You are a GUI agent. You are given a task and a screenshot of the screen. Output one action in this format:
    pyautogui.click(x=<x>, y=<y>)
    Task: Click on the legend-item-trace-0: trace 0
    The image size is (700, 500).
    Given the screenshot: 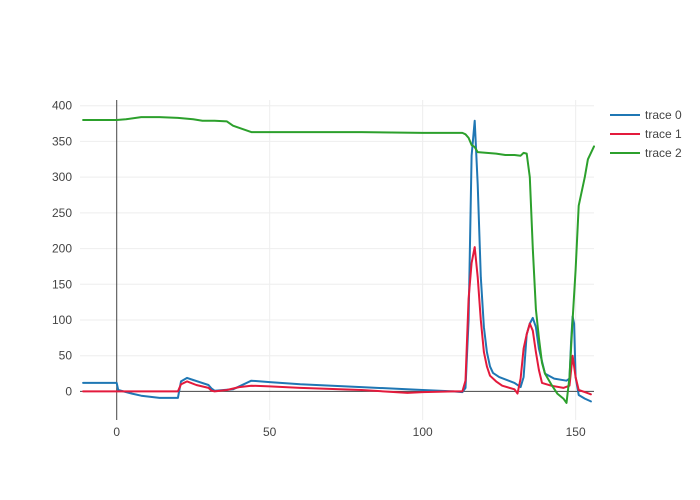 What is the action you would take?
    pyautogui.click(x=646, y=115)
    